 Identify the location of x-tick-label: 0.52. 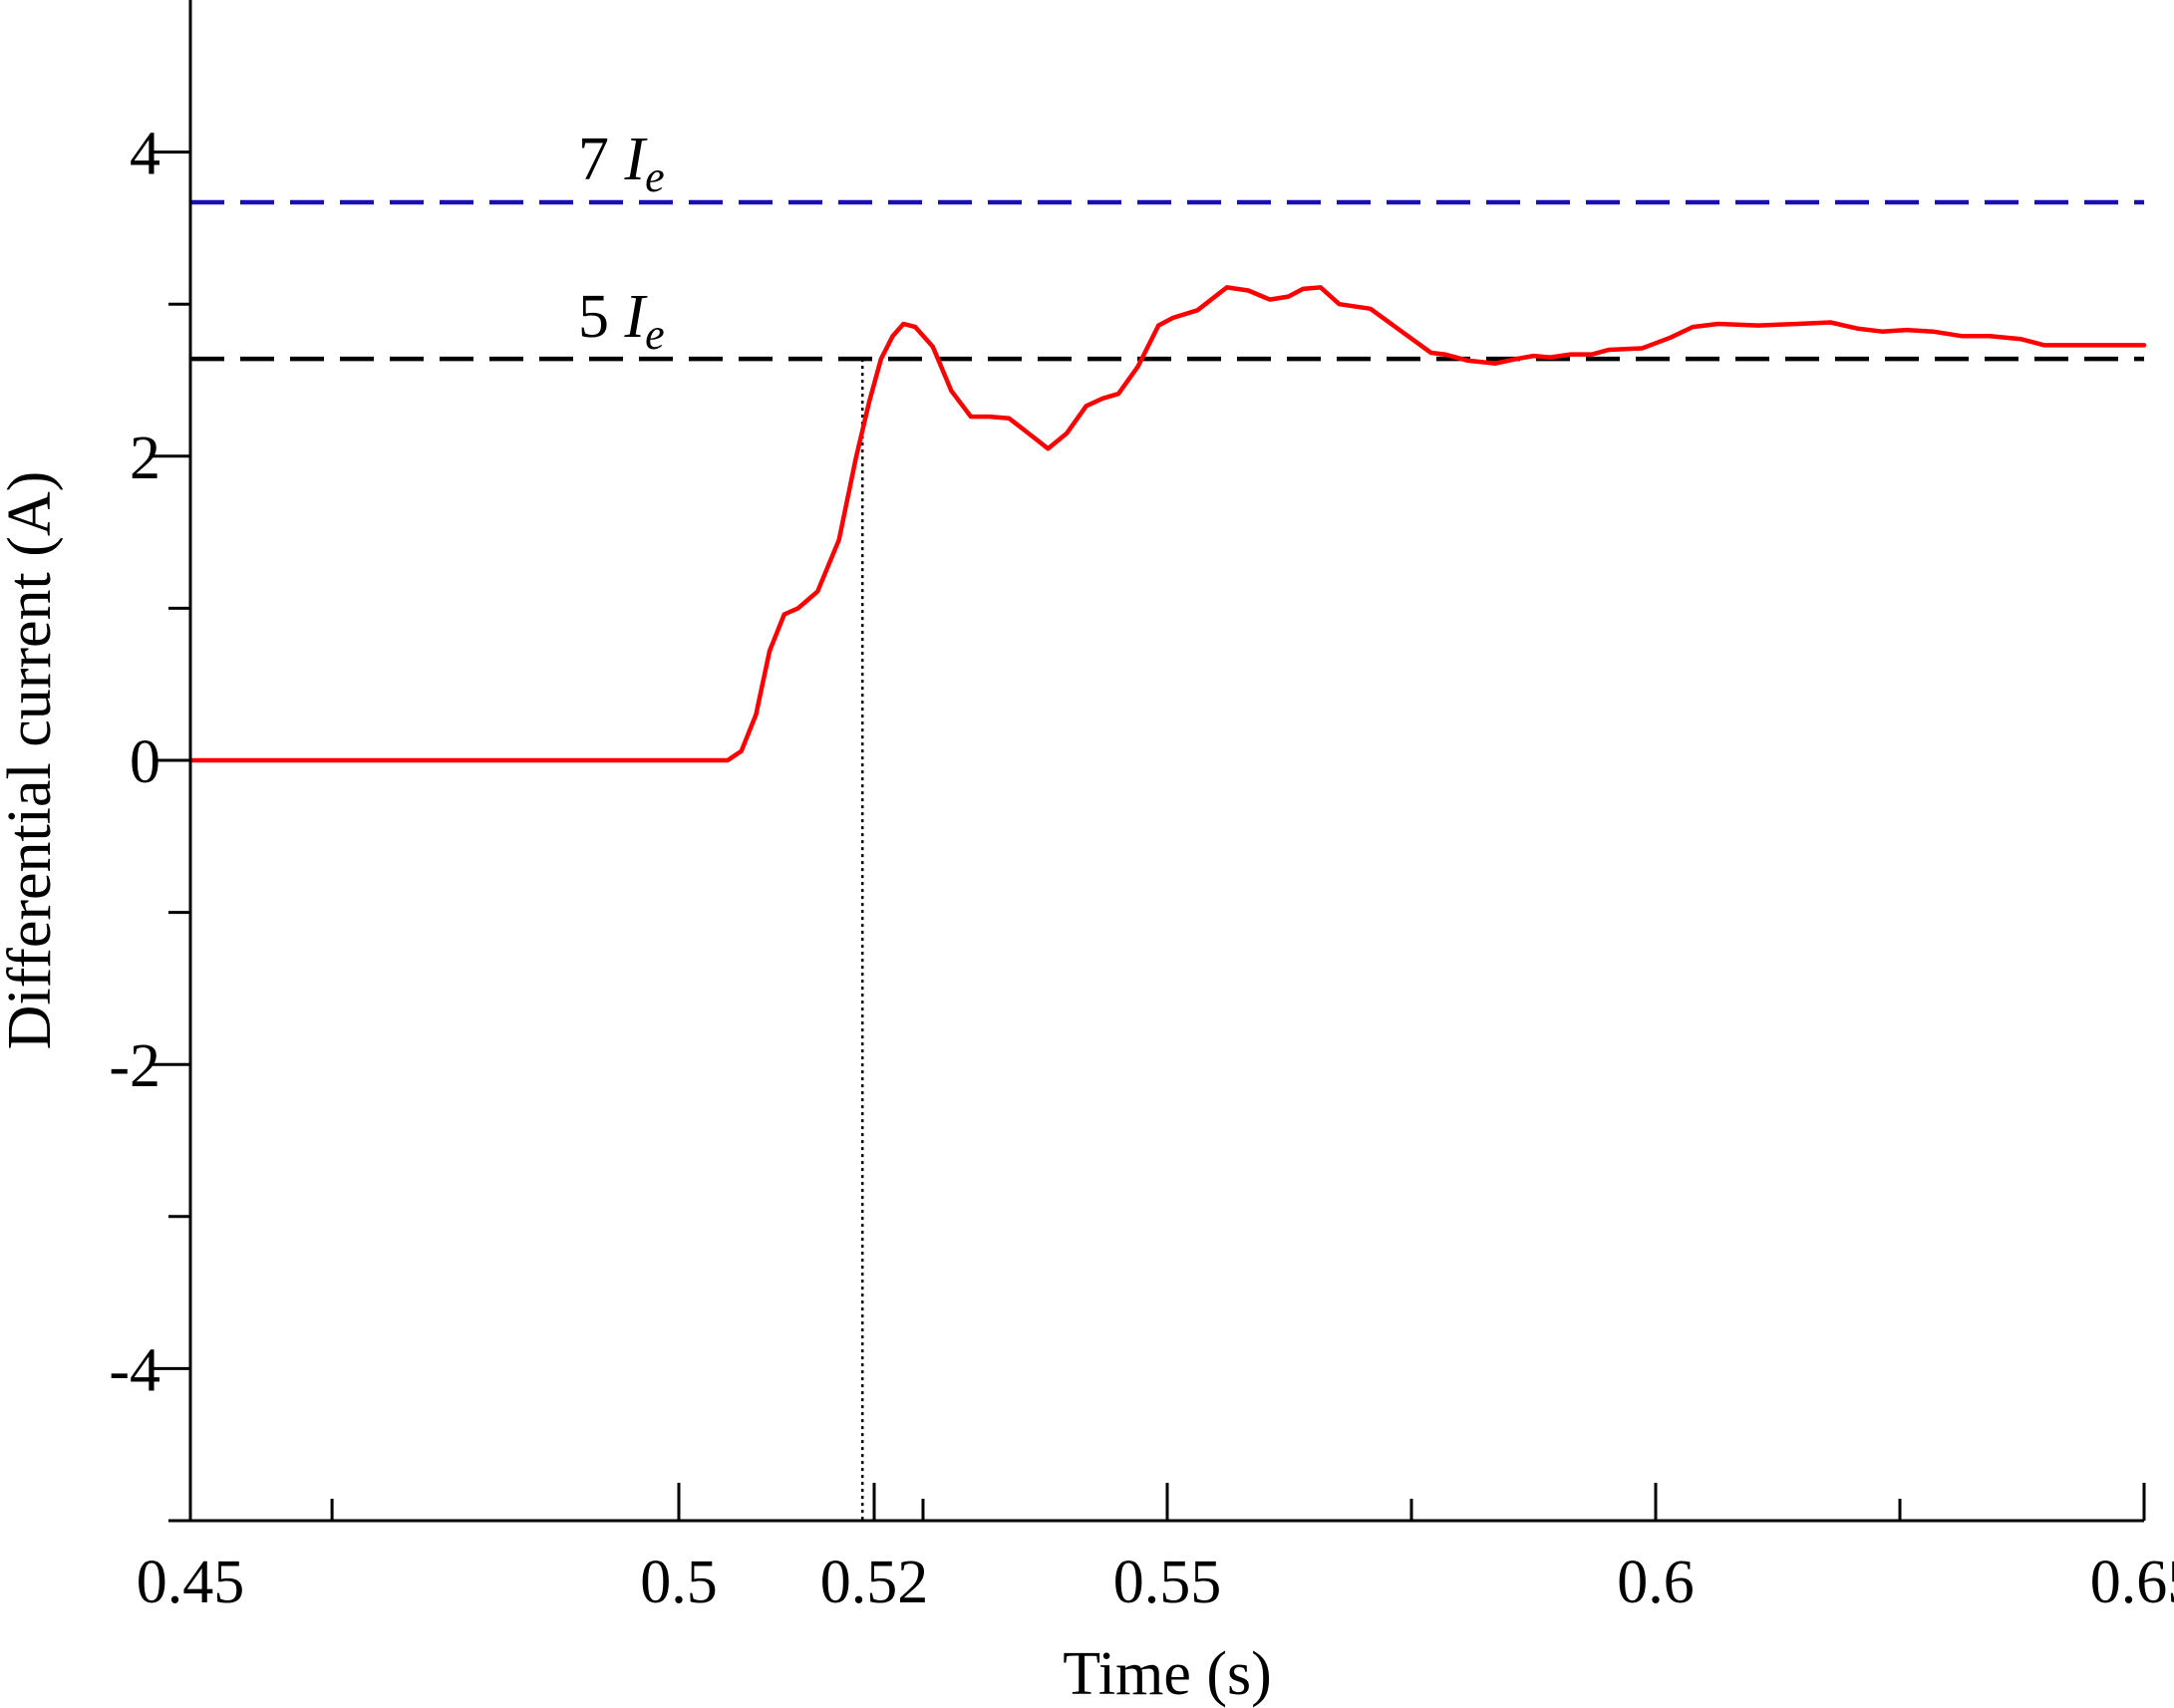
(874, 1582).